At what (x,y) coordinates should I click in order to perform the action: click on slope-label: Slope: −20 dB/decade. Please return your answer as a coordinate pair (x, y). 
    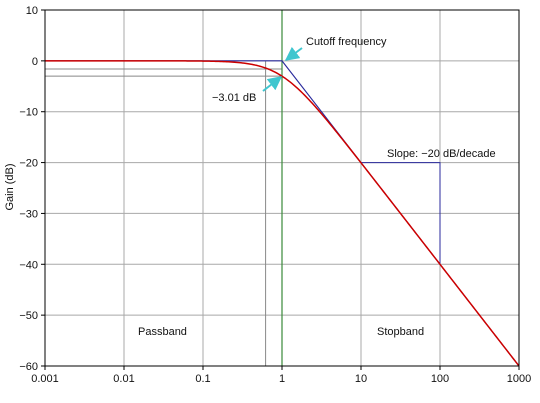
    Looking at the image, I should click on (441, 154).